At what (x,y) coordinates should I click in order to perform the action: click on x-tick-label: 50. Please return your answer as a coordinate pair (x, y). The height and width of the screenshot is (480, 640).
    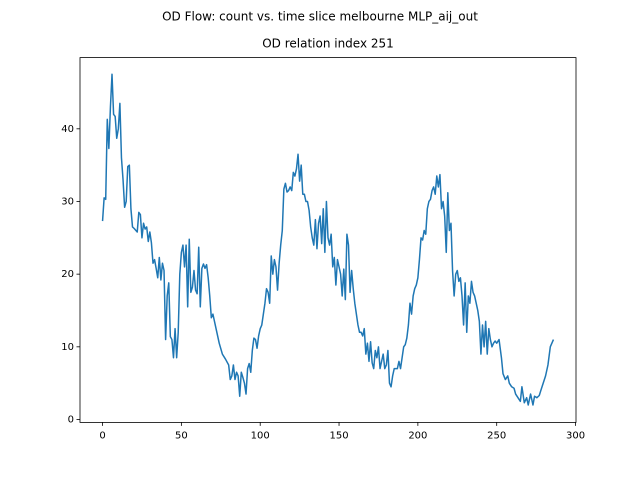
    Looking at the image, I should click on (181, 435).